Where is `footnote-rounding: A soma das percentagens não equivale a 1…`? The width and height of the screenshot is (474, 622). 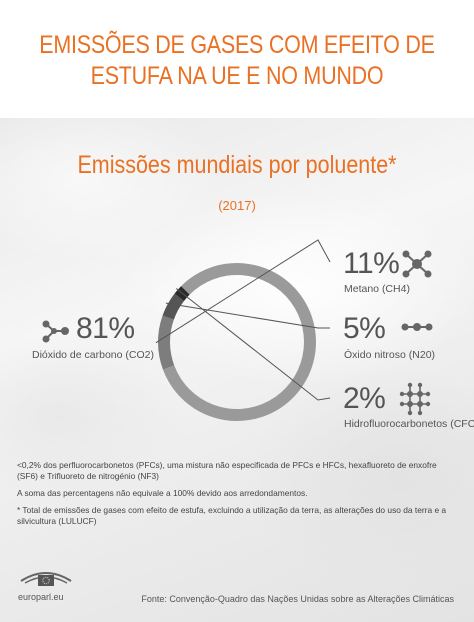
footnote-rounding: A soma das percentagens não equivale a 1… is located at coordinates (162, 493).